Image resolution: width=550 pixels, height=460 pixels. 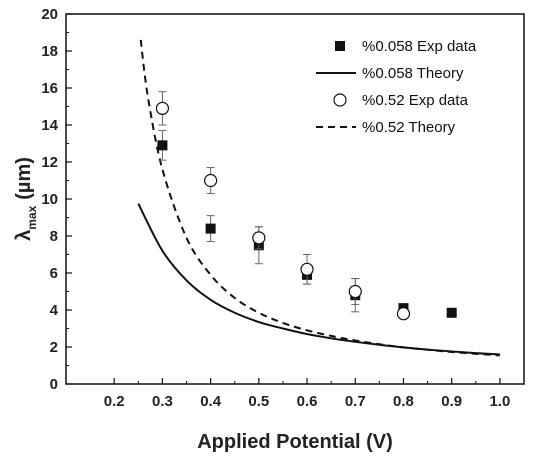 I want to click on y-axis-title-symbol: λ, so click(x=24, y=235).